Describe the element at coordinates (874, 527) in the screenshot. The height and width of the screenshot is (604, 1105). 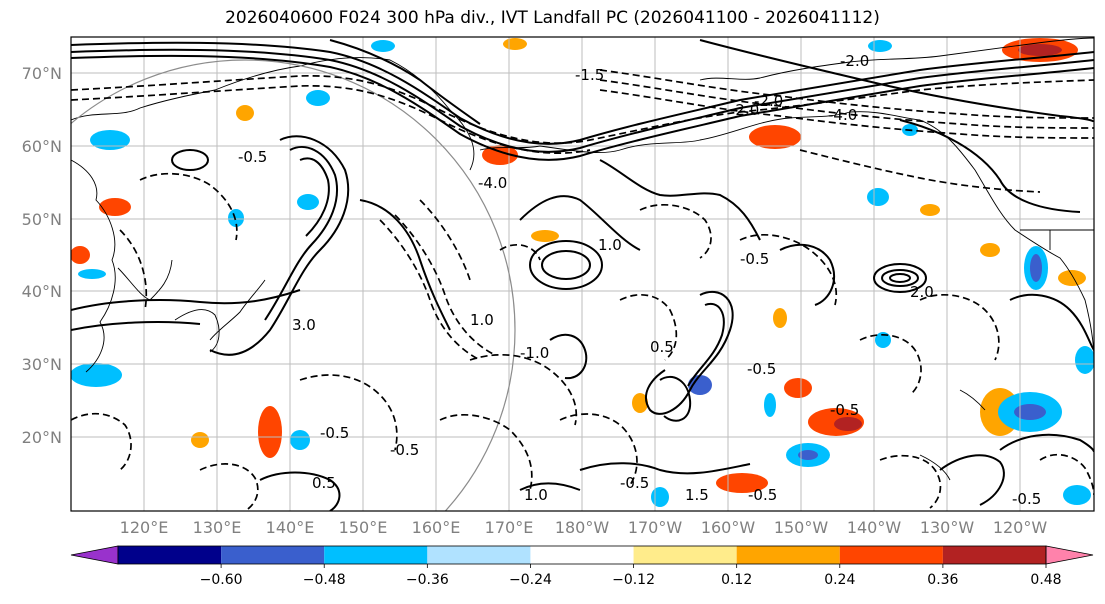
I see `lon-label: 140°W` at that location.